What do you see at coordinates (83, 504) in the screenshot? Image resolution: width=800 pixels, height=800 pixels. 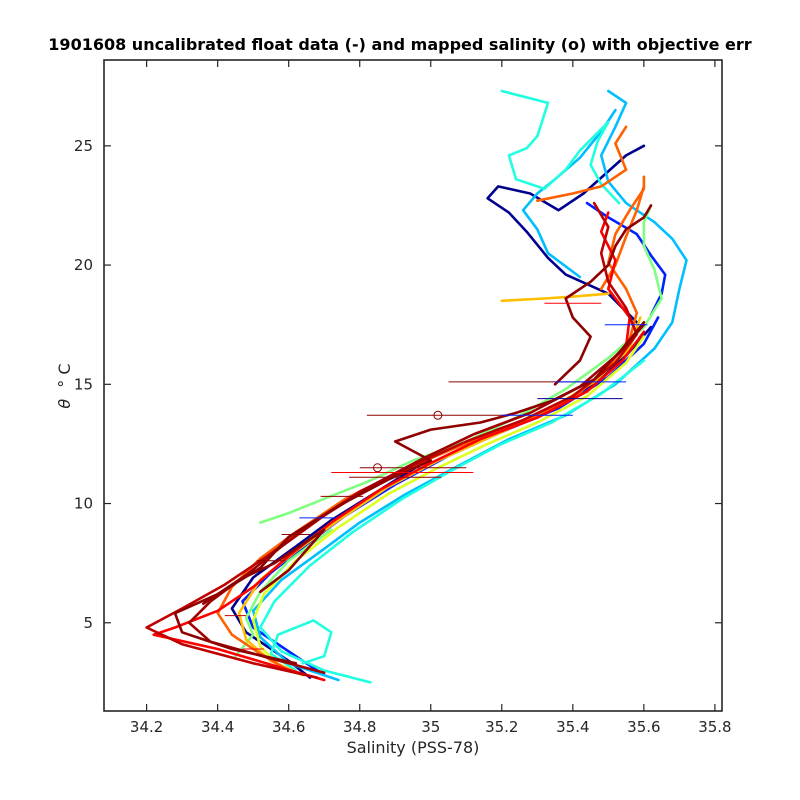 I see `y-tick-label-1: 10` at bounding box center [83, 504].